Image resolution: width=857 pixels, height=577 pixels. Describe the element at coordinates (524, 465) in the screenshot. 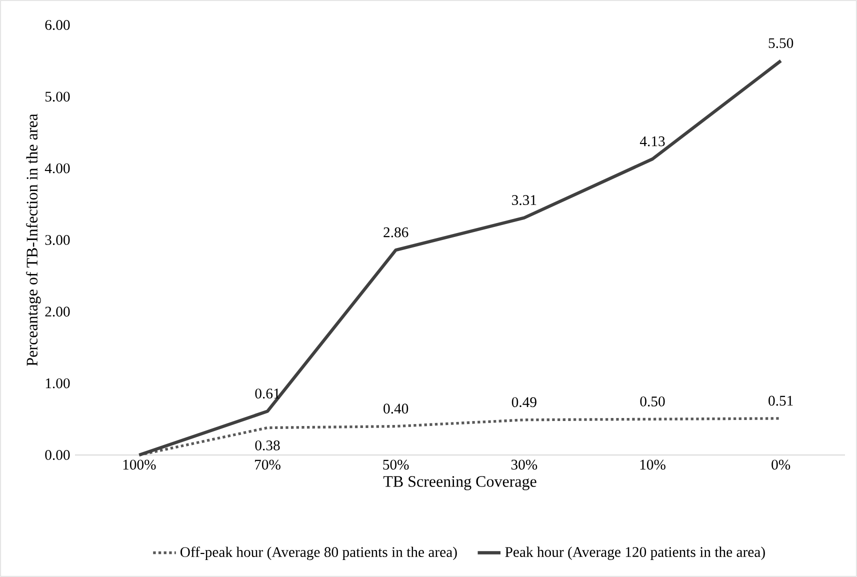

I see `x-tick-label: 30%` at that location.